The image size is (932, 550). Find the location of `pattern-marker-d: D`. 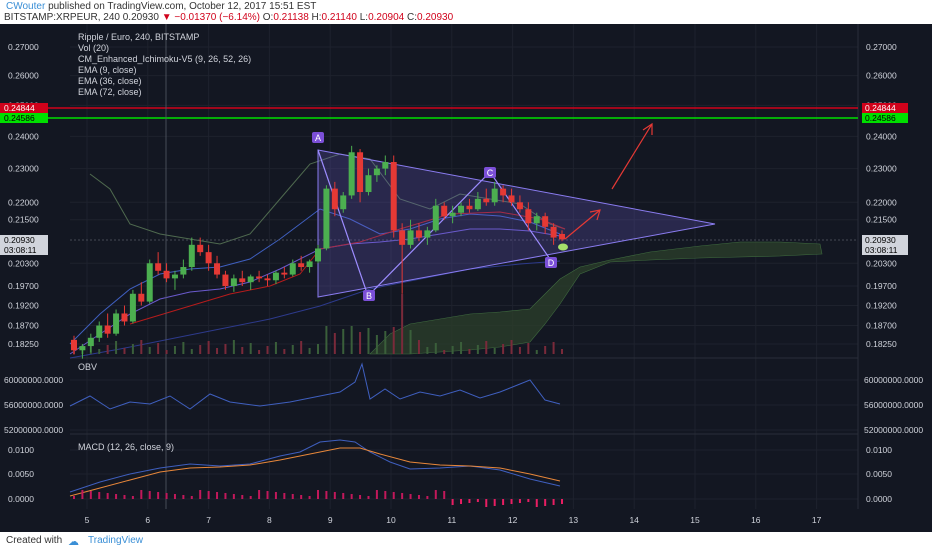

pattern-marker-d: D is located at coordinates (551, 262).